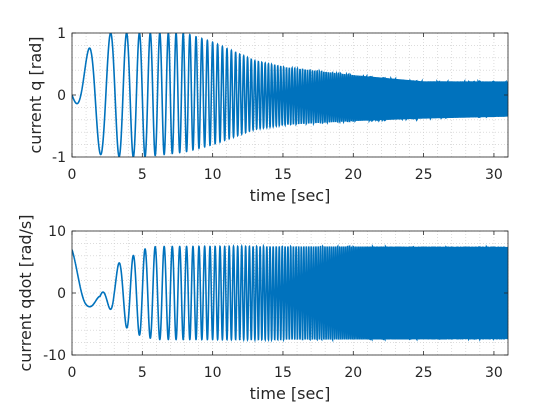  Describe the element at coordinates (61, 34) in the screenshot. I see `y-tick-label: 1` at that location.